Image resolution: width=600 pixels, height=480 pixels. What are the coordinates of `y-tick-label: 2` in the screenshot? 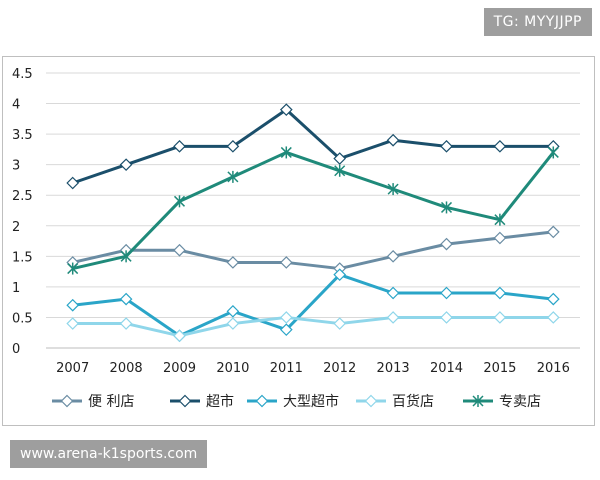 It's located at (16, 227).